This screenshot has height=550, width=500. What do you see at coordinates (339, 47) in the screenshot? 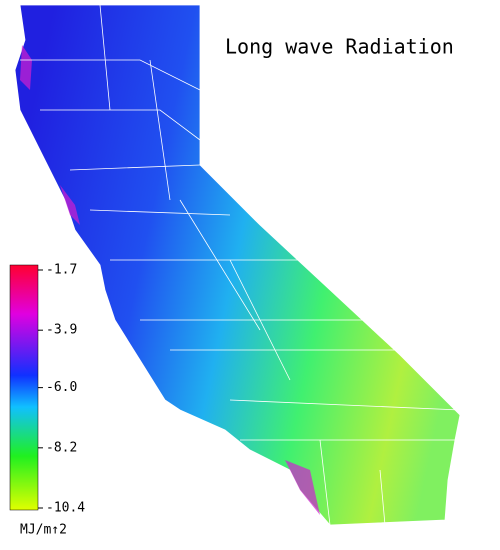
I see `map-title: Long wave Radiation` at bounding box center [339, 47].